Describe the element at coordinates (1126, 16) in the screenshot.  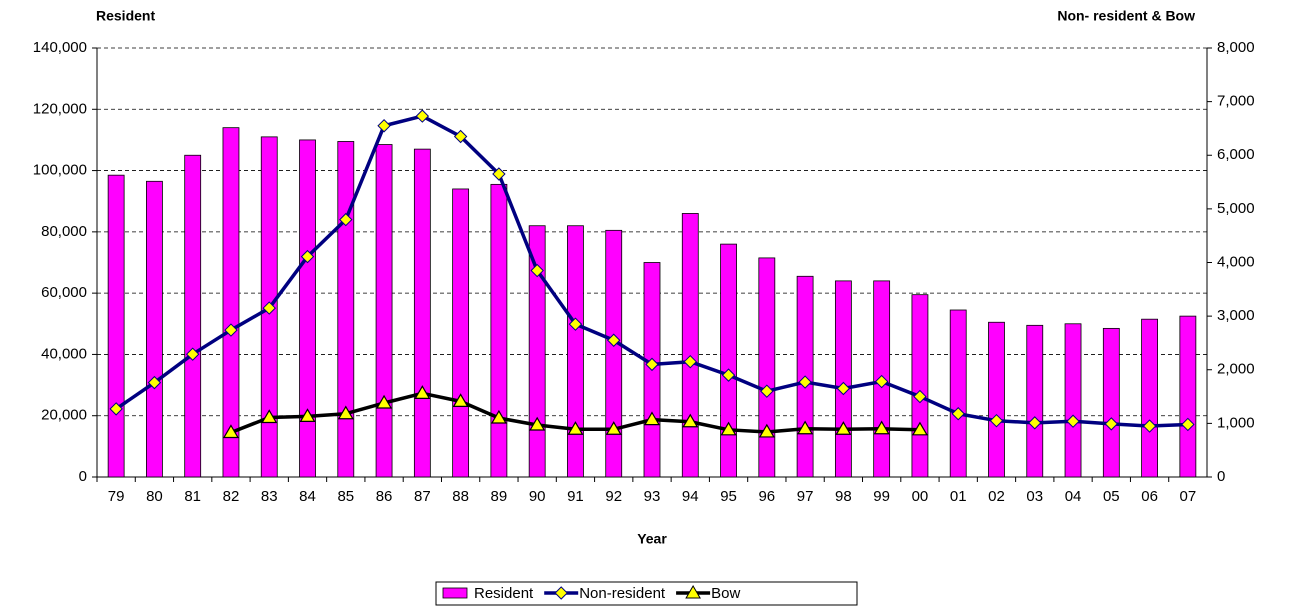
I see `y2-axis-title: Non- resident & Bow` at that location.